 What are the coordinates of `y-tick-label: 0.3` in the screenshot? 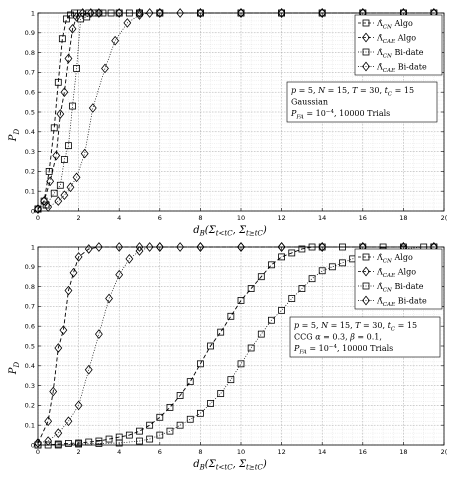 It's located at (30, 386).